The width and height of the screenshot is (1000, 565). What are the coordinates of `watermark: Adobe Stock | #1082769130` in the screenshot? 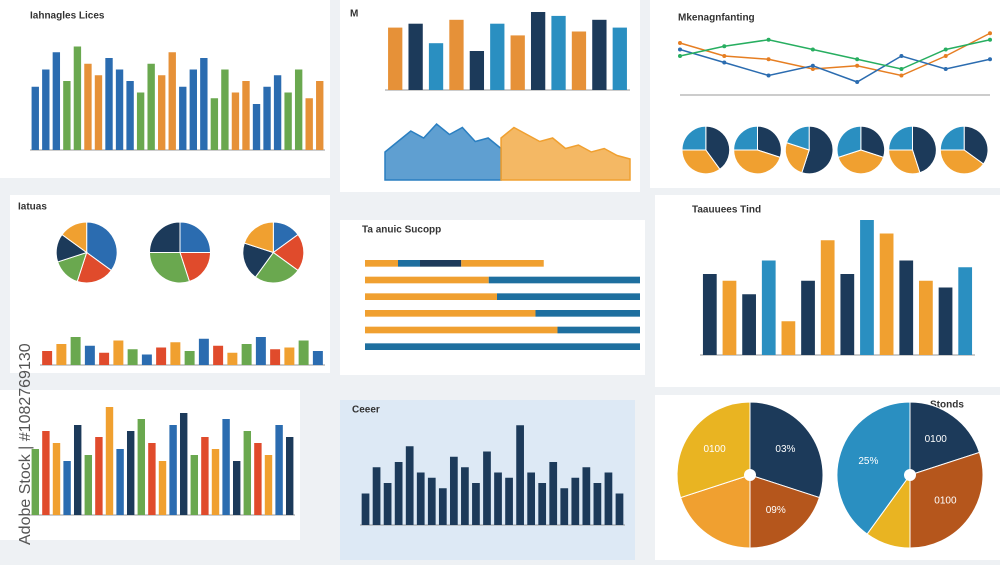 It's located at (25, 444).